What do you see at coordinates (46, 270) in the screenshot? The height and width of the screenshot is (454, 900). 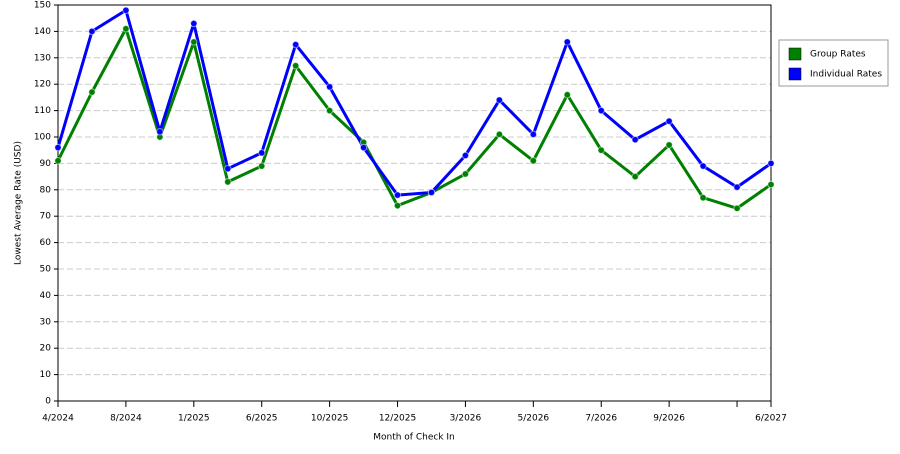 I see `y-tick-label: 50` at bounding box center [46, 270].